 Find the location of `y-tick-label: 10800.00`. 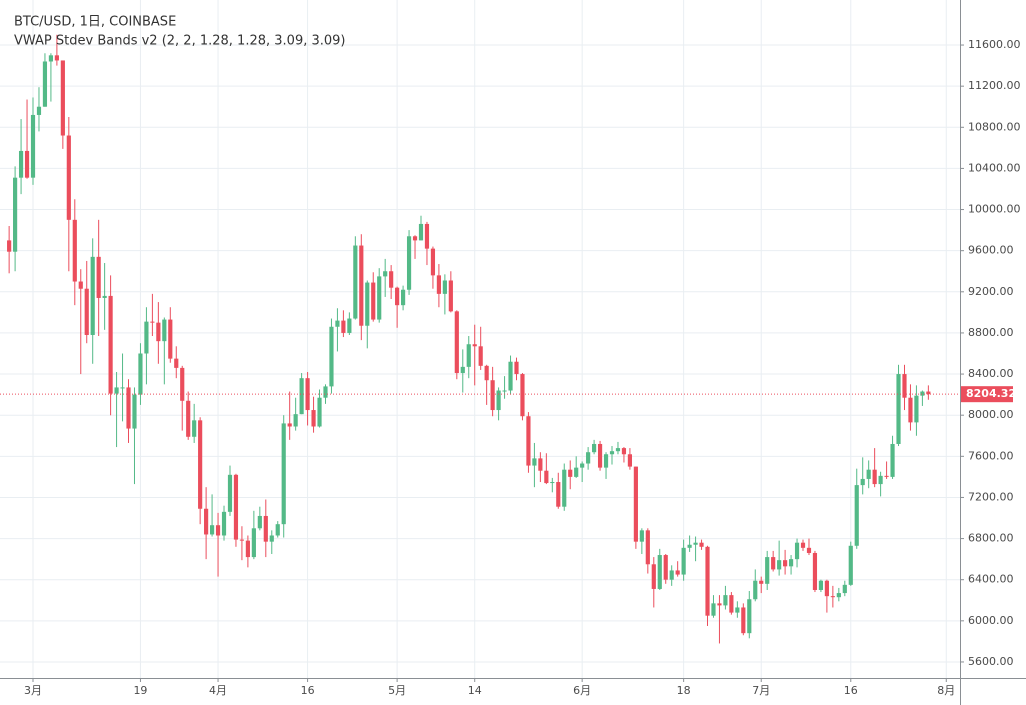

y-tick-label: 10800.00 is located at coordinates (994, 126).